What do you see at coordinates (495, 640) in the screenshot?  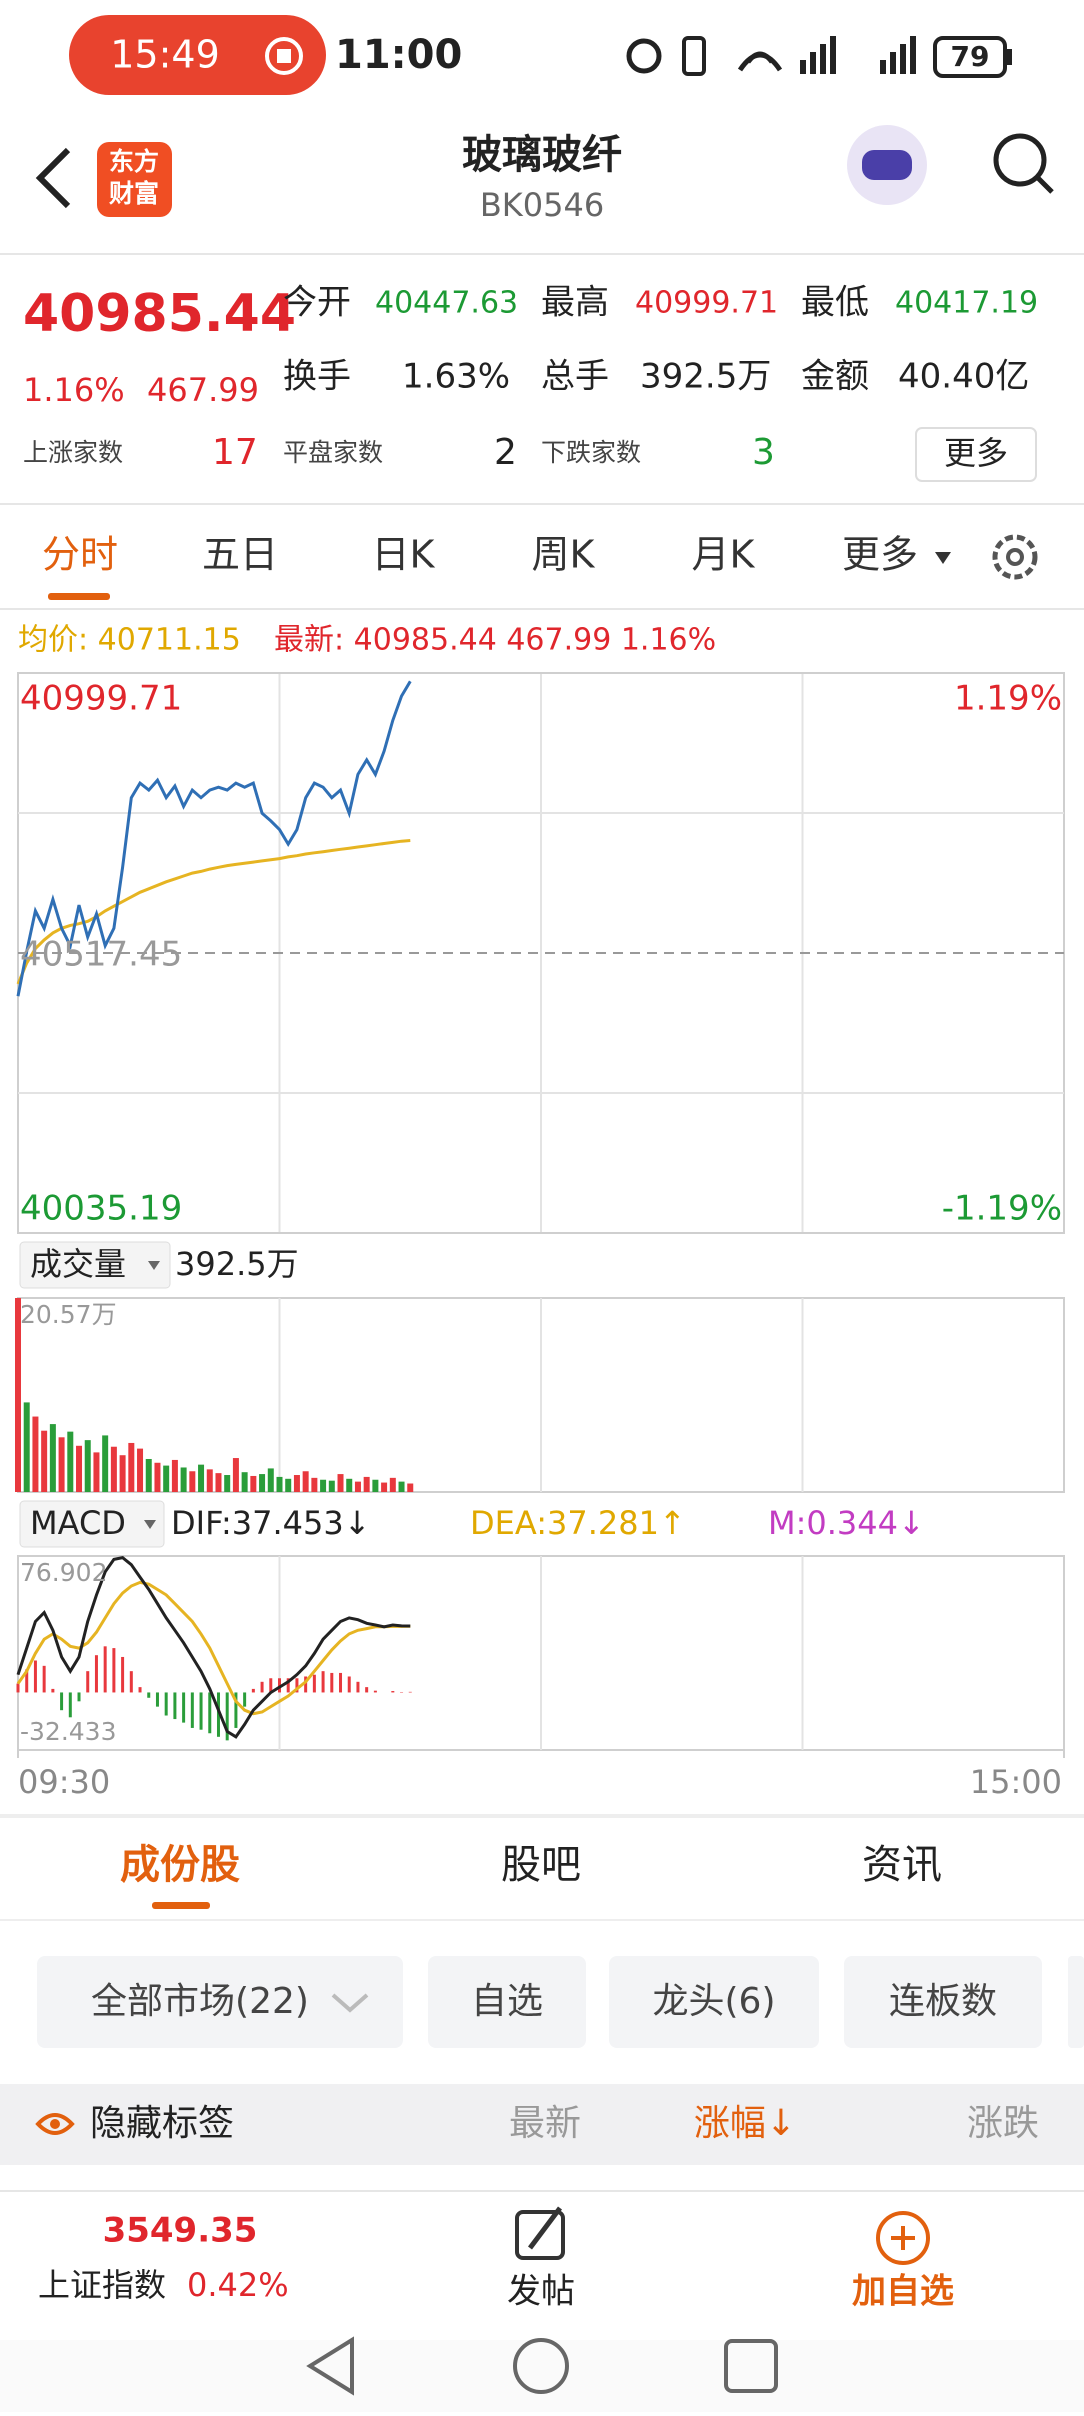 I see `last-legend: 最新: 40985.44 467.99 1.16%` at bounding box center [495, 640].